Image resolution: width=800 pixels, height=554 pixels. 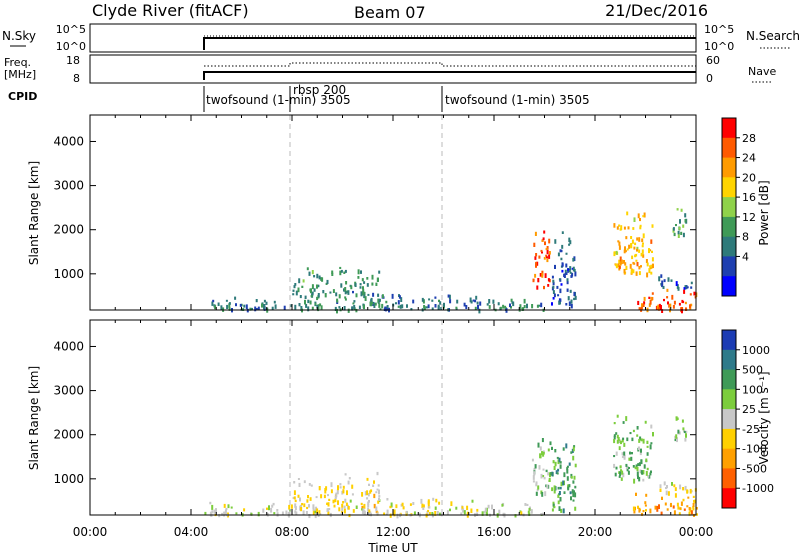 What do you see at coordinates (393, 532) in the screenshot?
I see `x-tick-label: 12:00` at bounding box center [393, 532].